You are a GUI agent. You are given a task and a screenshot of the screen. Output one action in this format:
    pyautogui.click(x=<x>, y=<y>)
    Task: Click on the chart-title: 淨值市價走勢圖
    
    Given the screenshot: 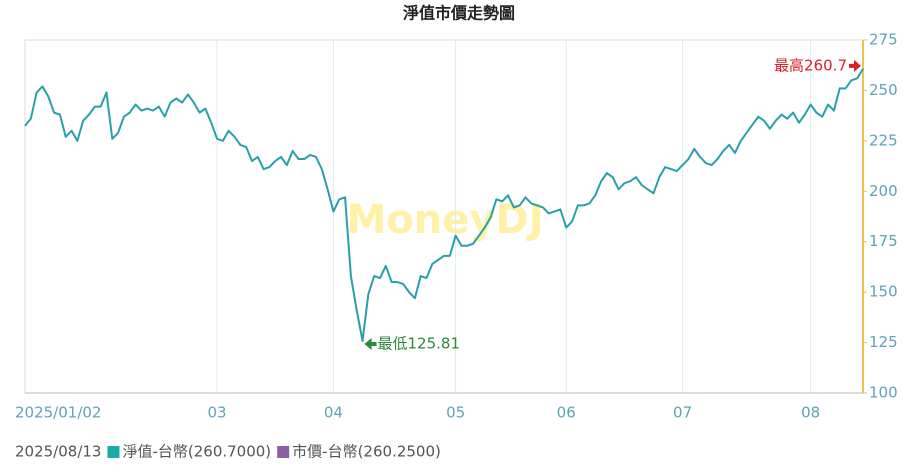 What is the action you would take?
    pyautogui.click(x=459, y=13)
    